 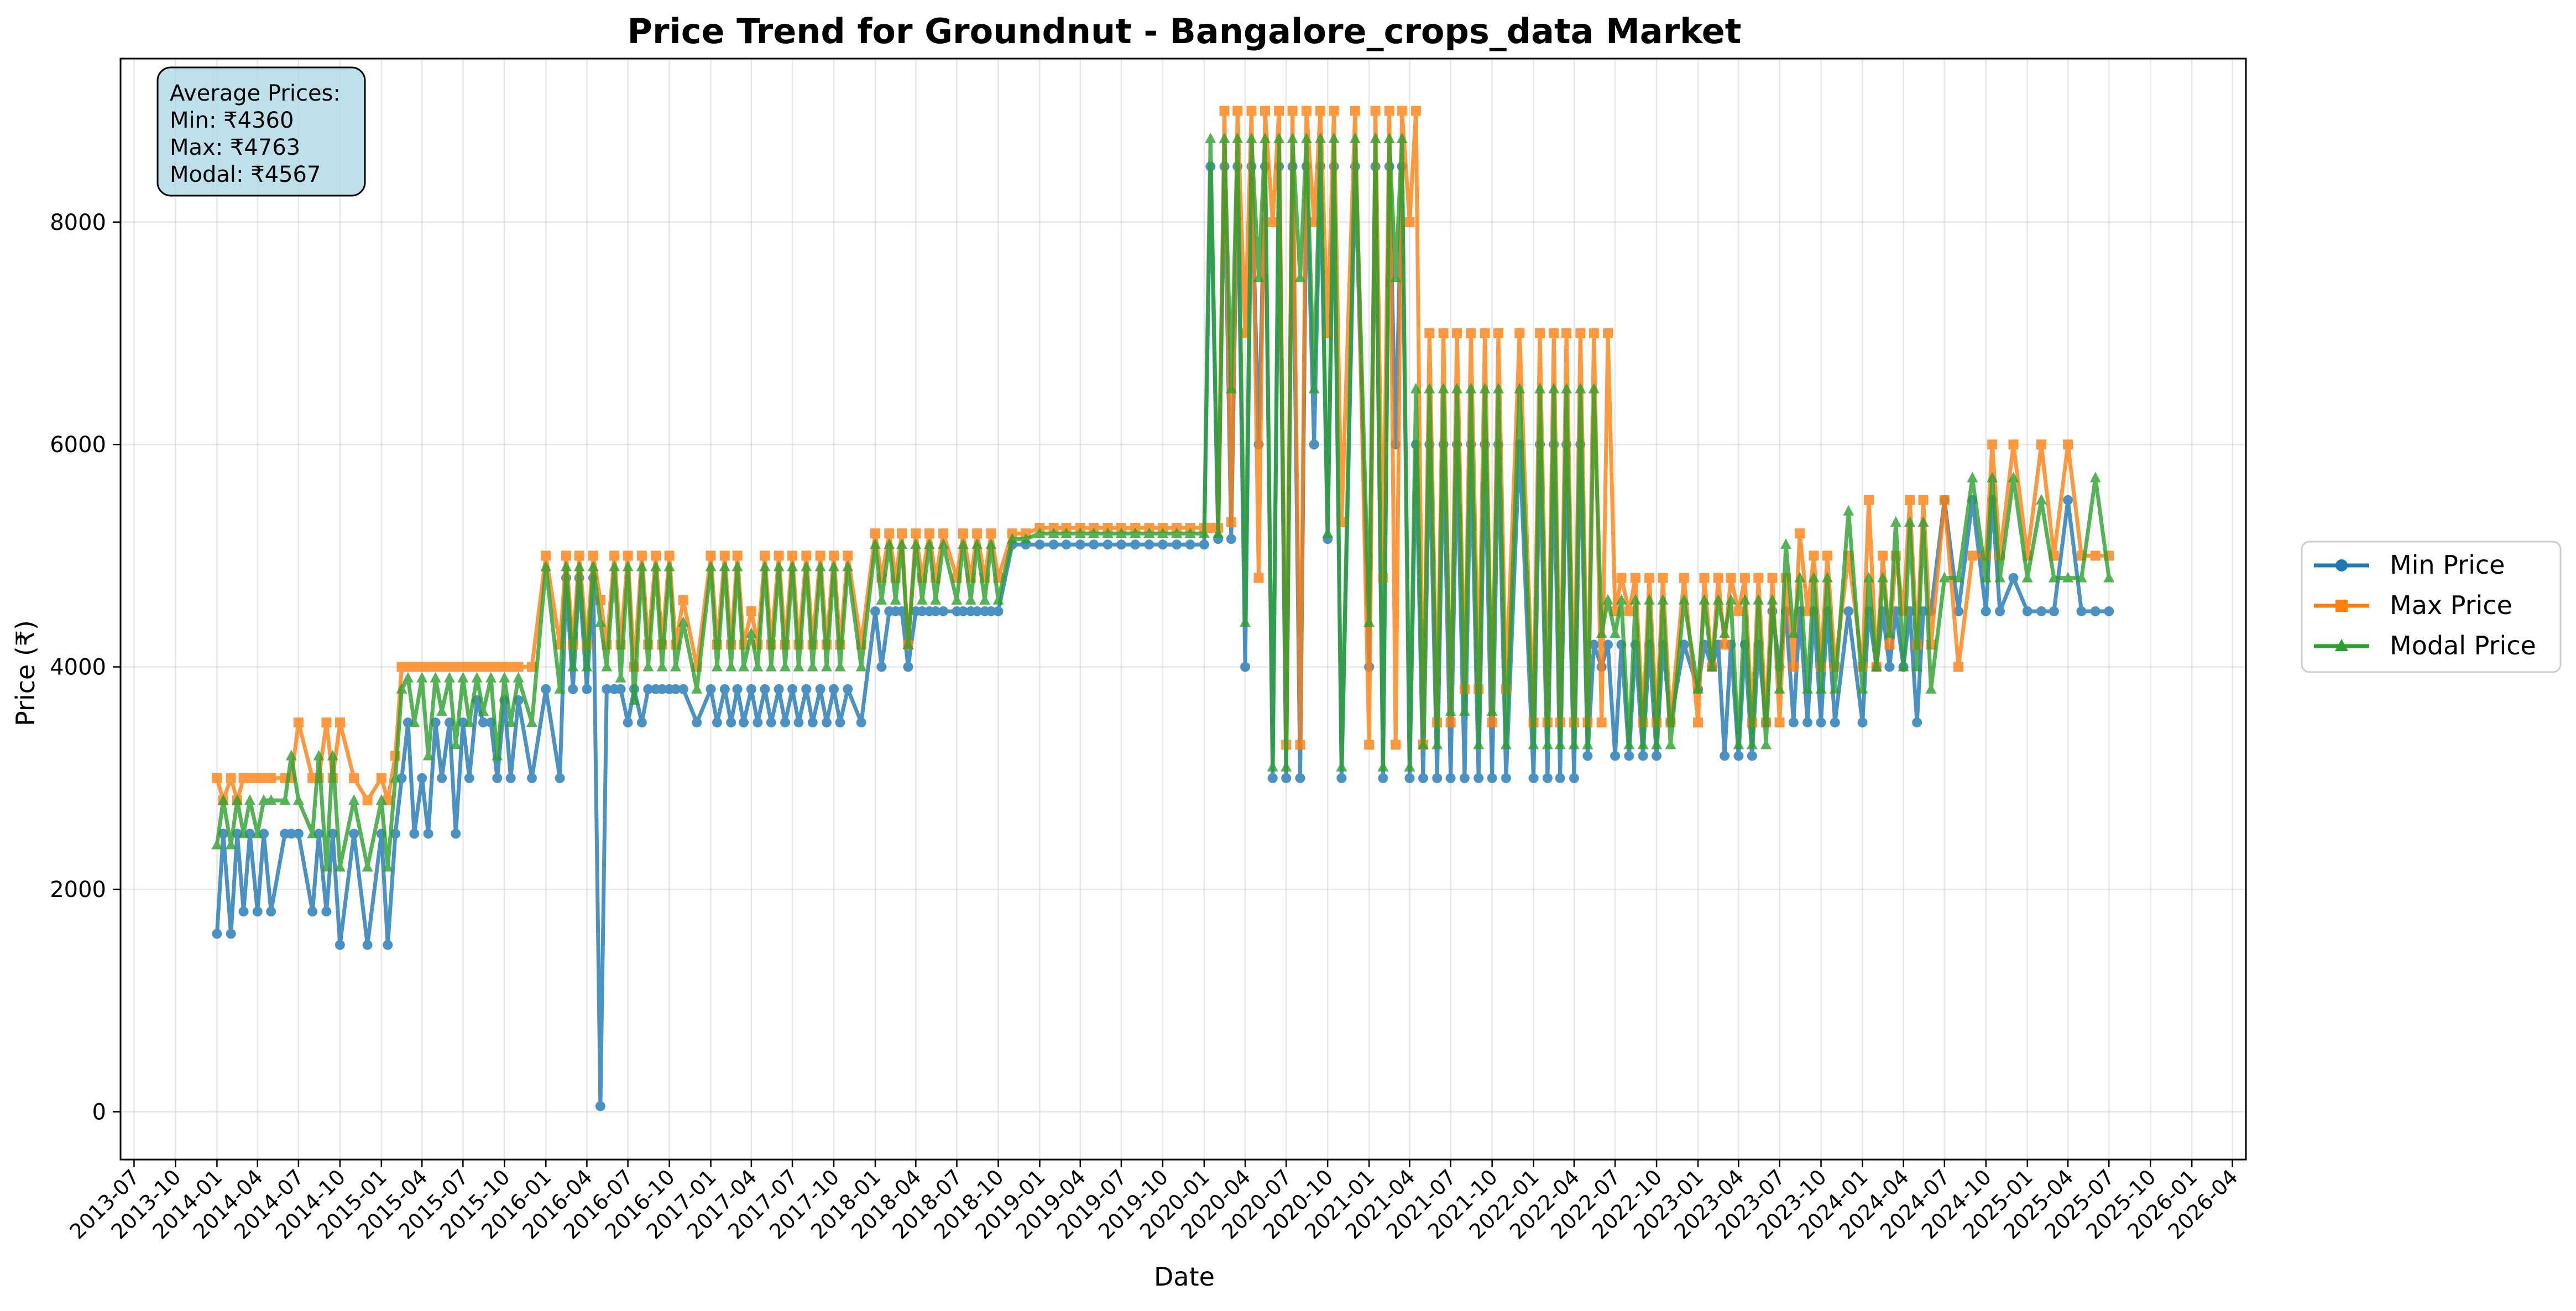 I want to click on annotation-background, so click(x=261, y=131).